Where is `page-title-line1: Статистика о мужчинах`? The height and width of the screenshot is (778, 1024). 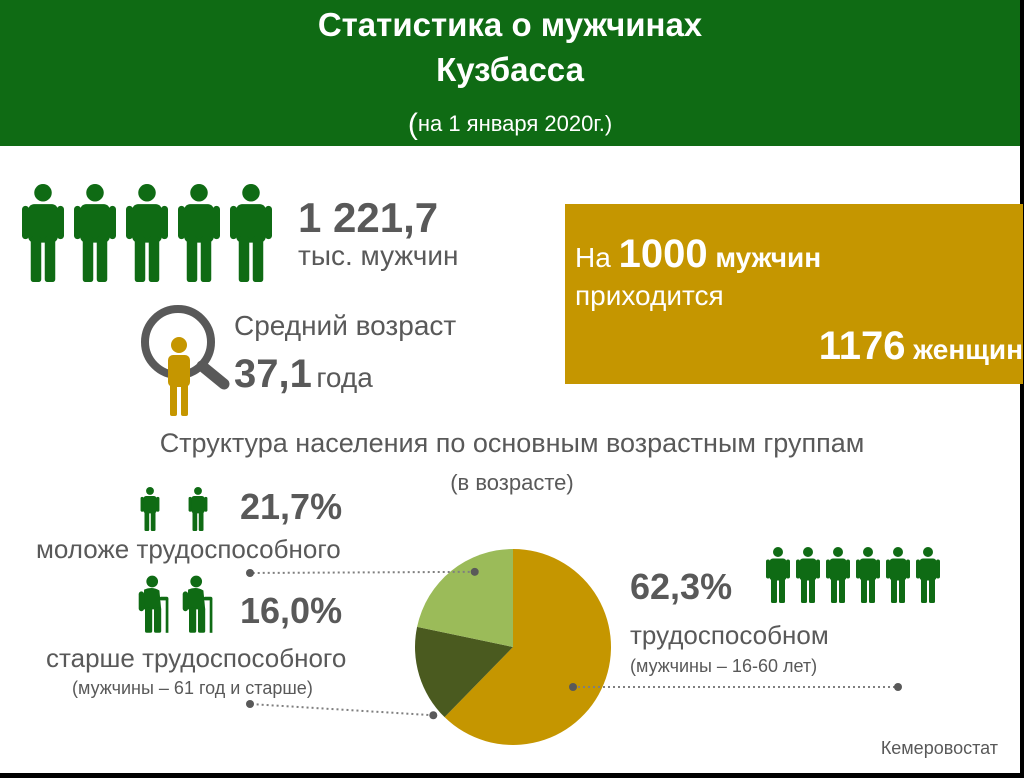 page-title-line1: Статистика о мужчинах is located at coordinates (510, 24).